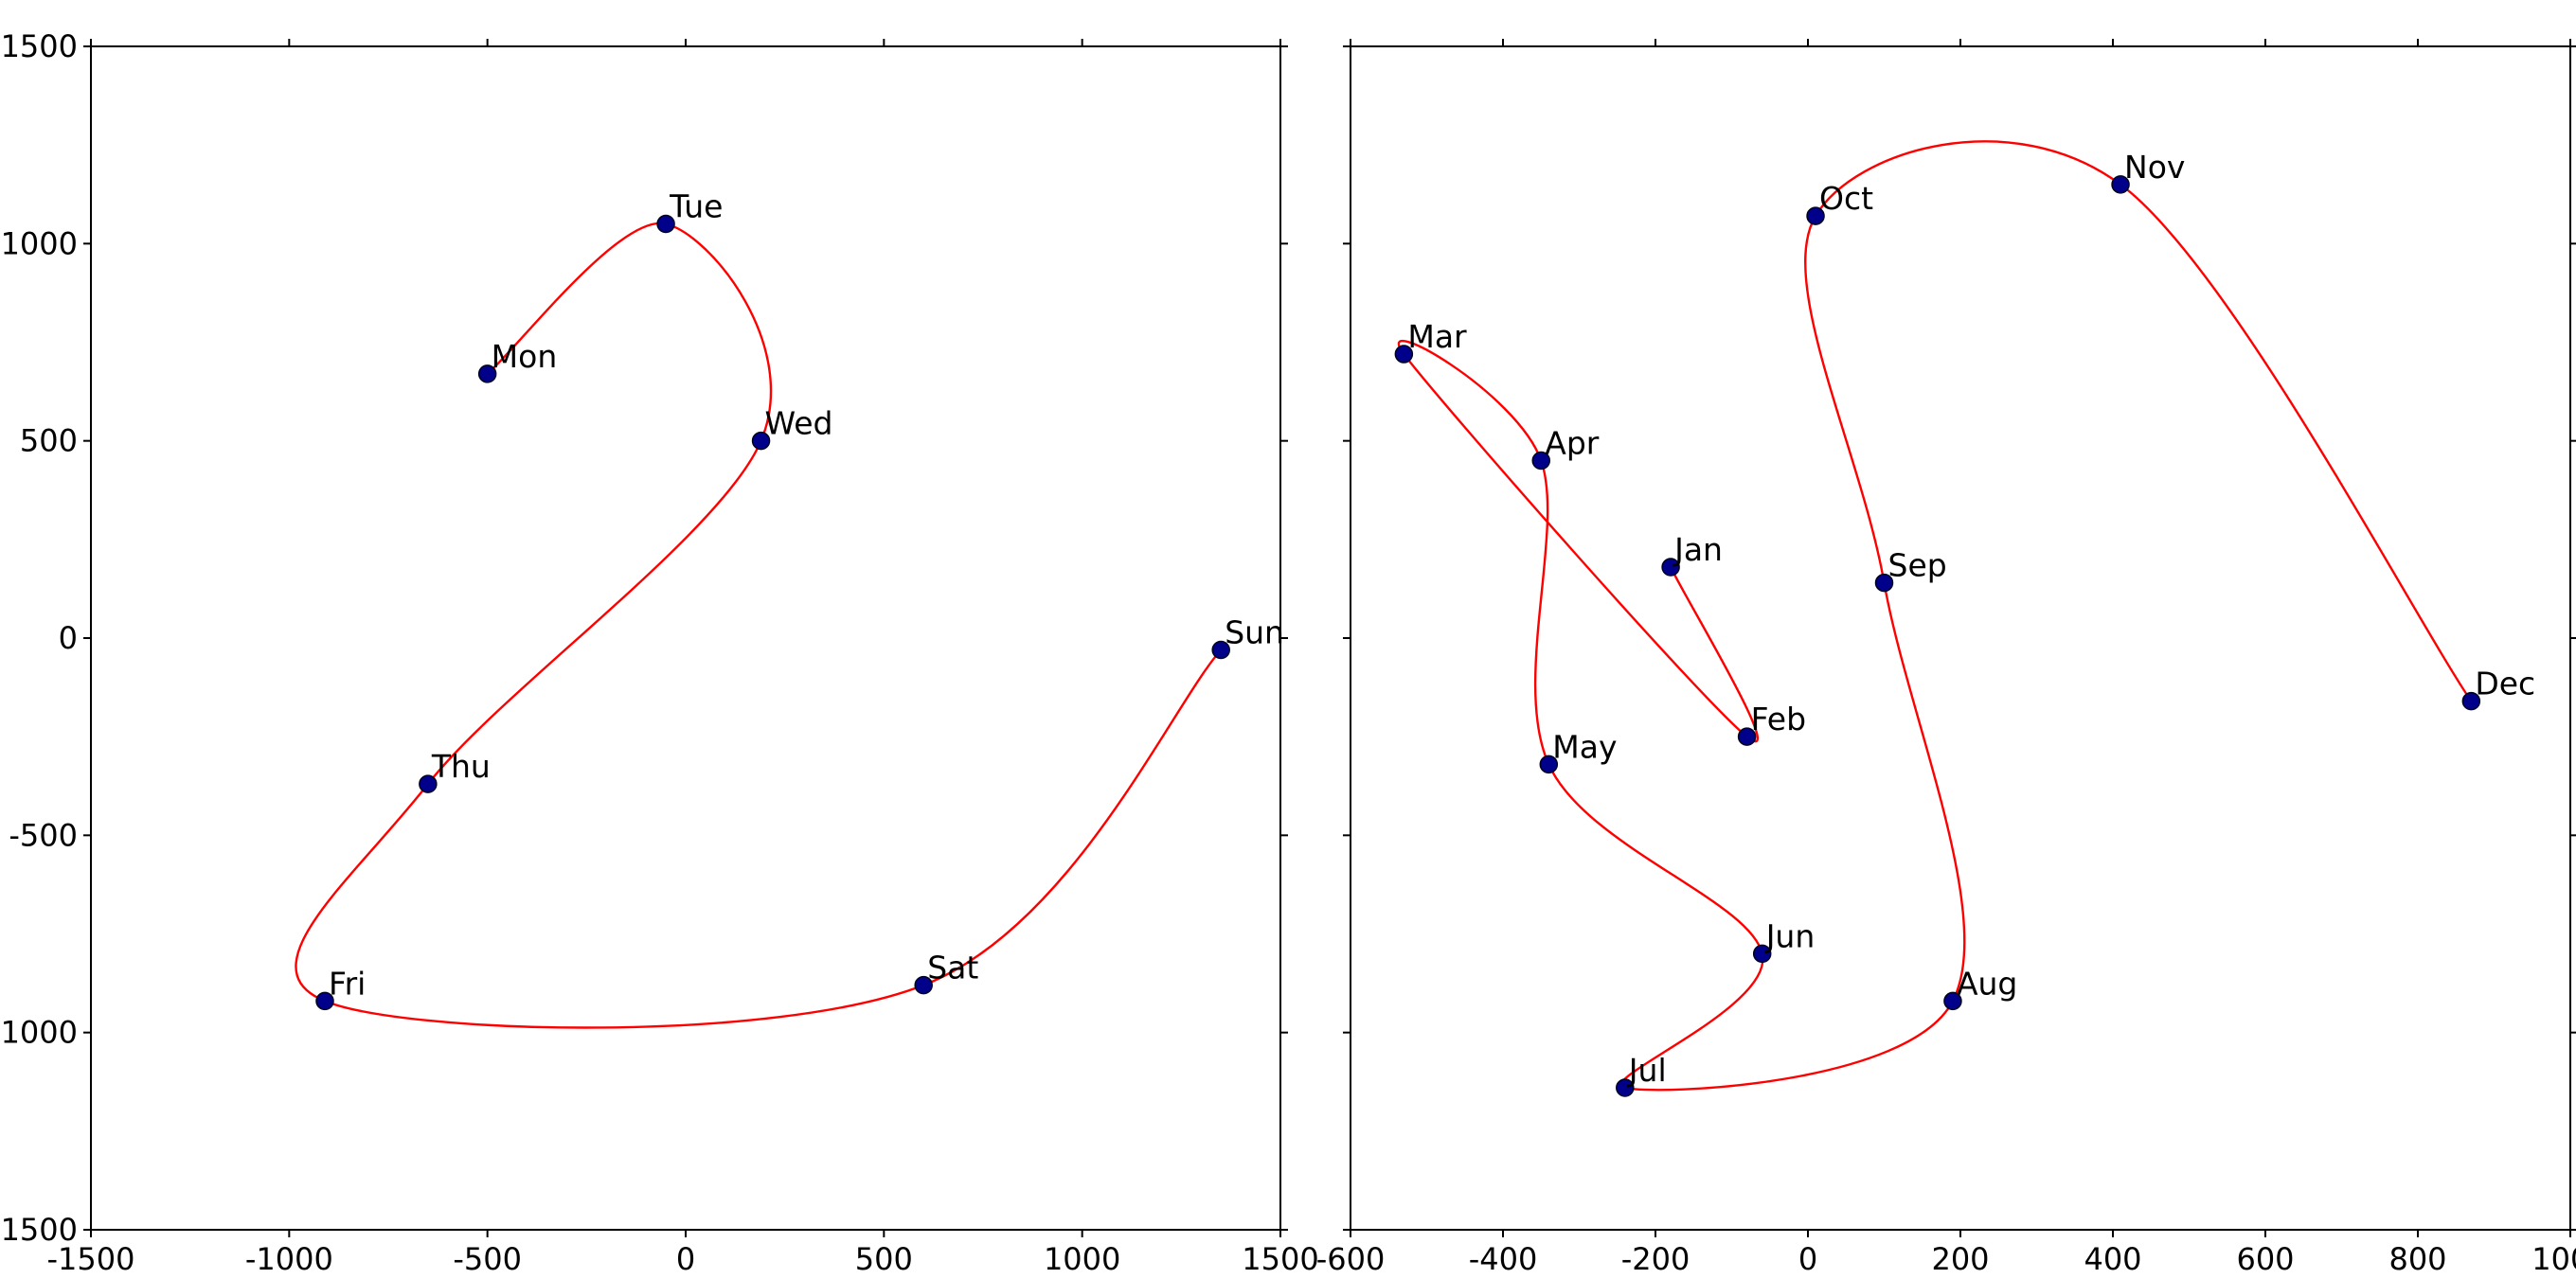 This screenshot has height=1279, width=2576. I want to click on data-point-sat, so click(923, 985).